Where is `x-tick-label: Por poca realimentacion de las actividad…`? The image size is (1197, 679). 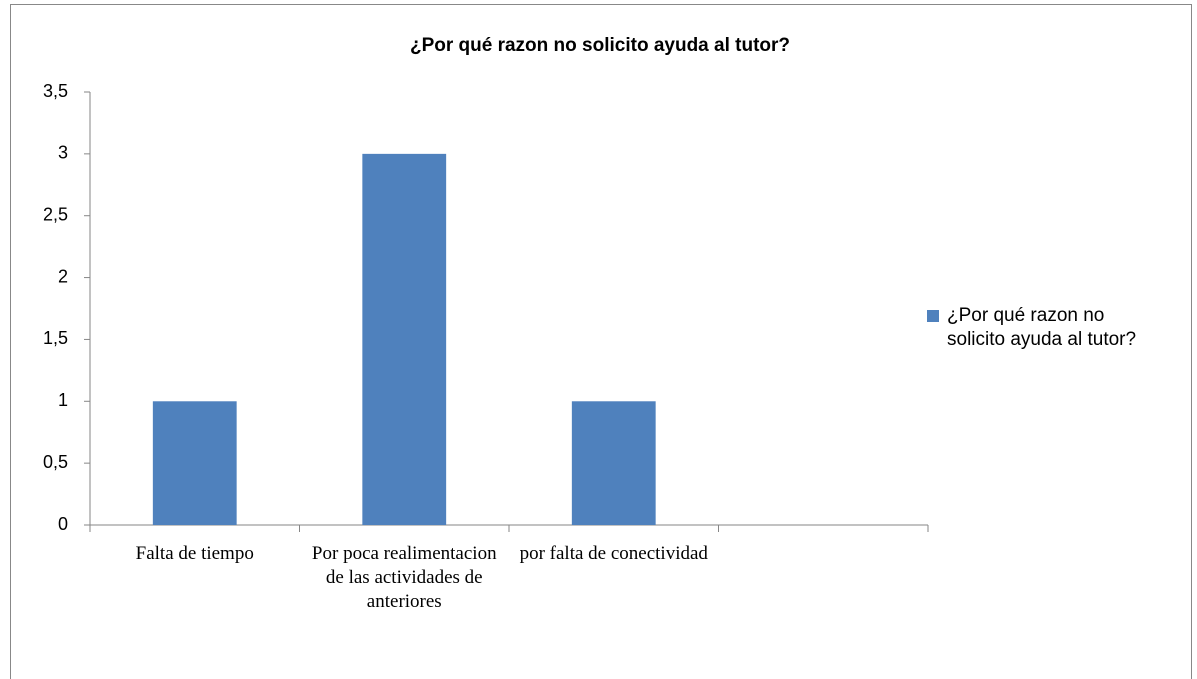 x-tick-label: Por poca realimentacion de las actividad… is located at coordinates (404, 577).